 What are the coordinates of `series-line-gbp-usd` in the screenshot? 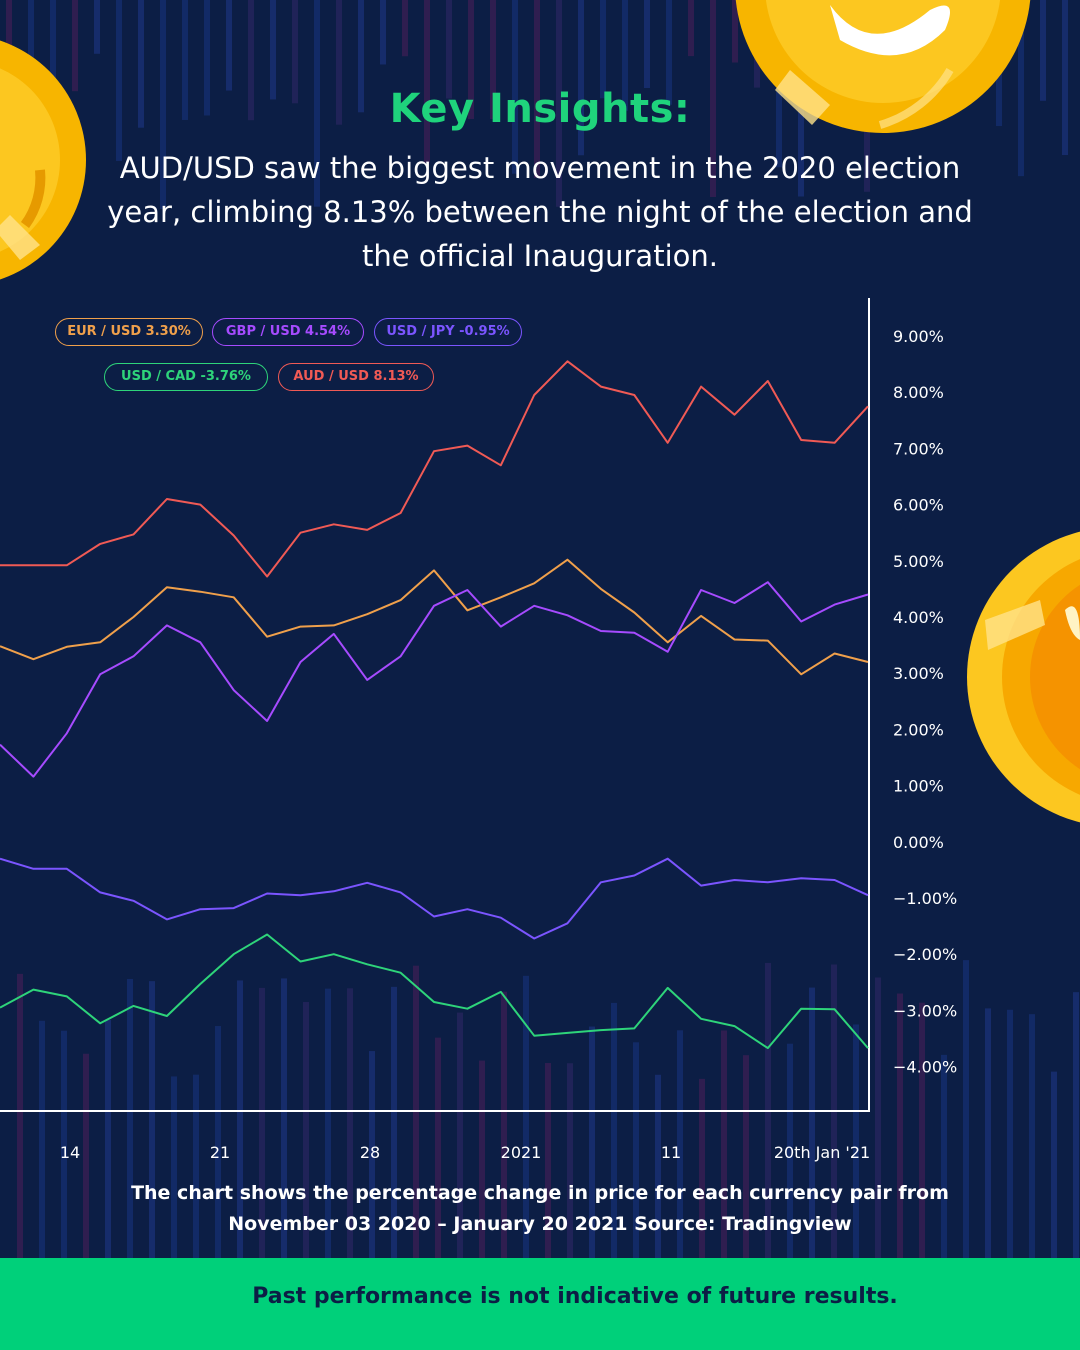 It's located at (434, 679).